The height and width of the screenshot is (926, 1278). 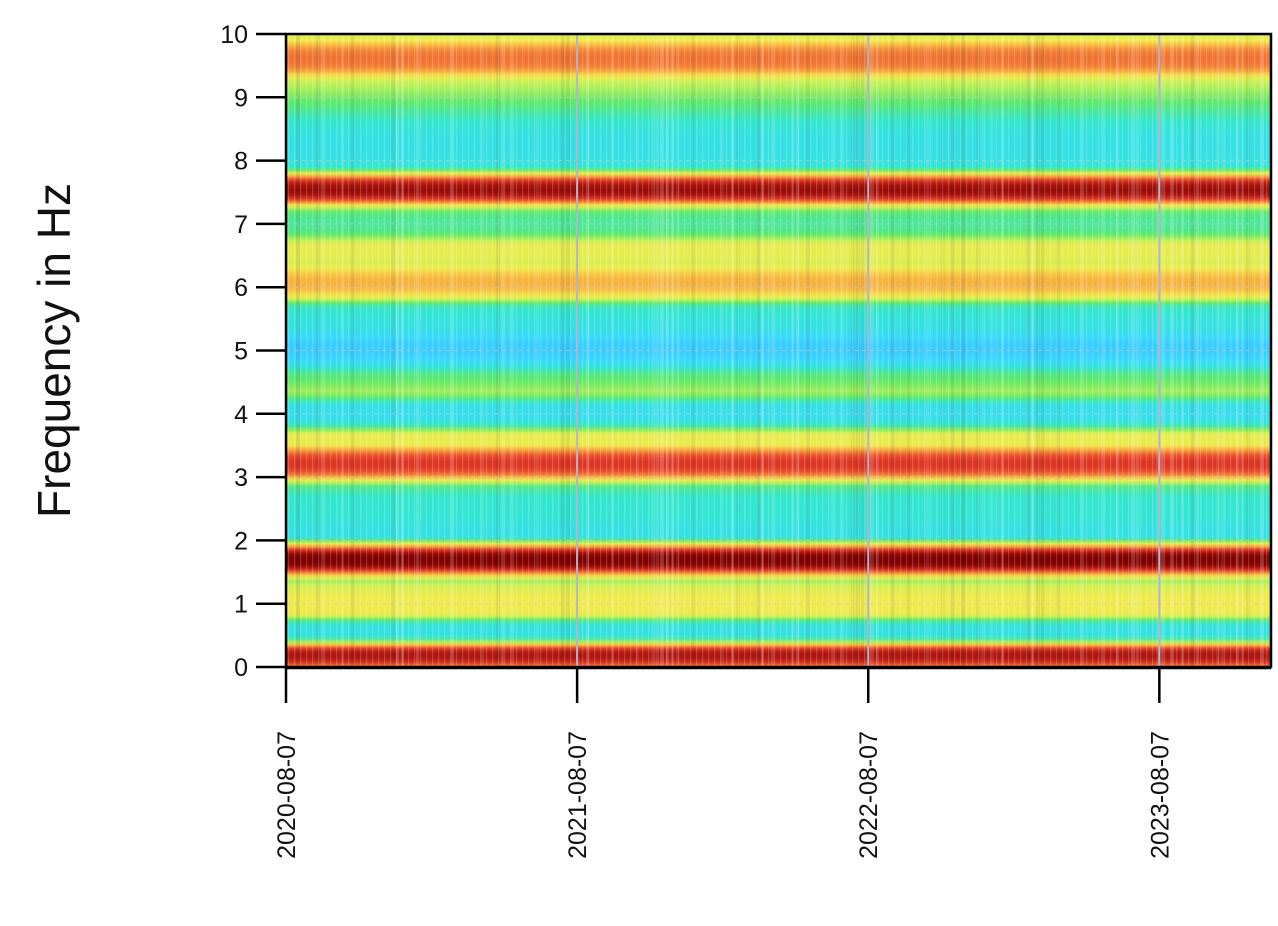 What do you see at coordinates (241, 98) in the screenshot?
I see `y-tick-label: 9` at bounding box center [241, 98].